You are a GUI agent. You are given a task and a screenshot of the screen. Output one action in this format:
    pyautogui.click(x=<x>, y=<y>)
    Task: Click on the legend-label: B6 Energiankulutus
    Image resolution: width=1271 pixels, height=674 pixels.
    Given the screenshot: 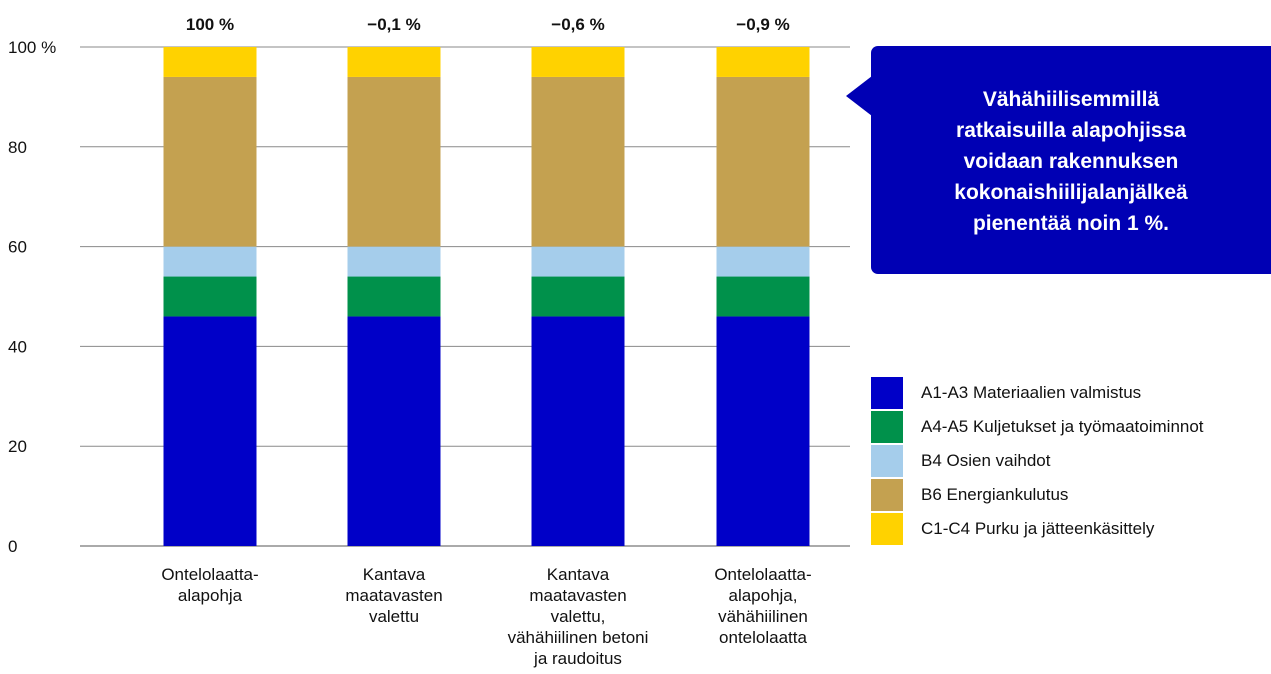 What is the action you would take?
    pyautogui.click(x=995, y=494)
    